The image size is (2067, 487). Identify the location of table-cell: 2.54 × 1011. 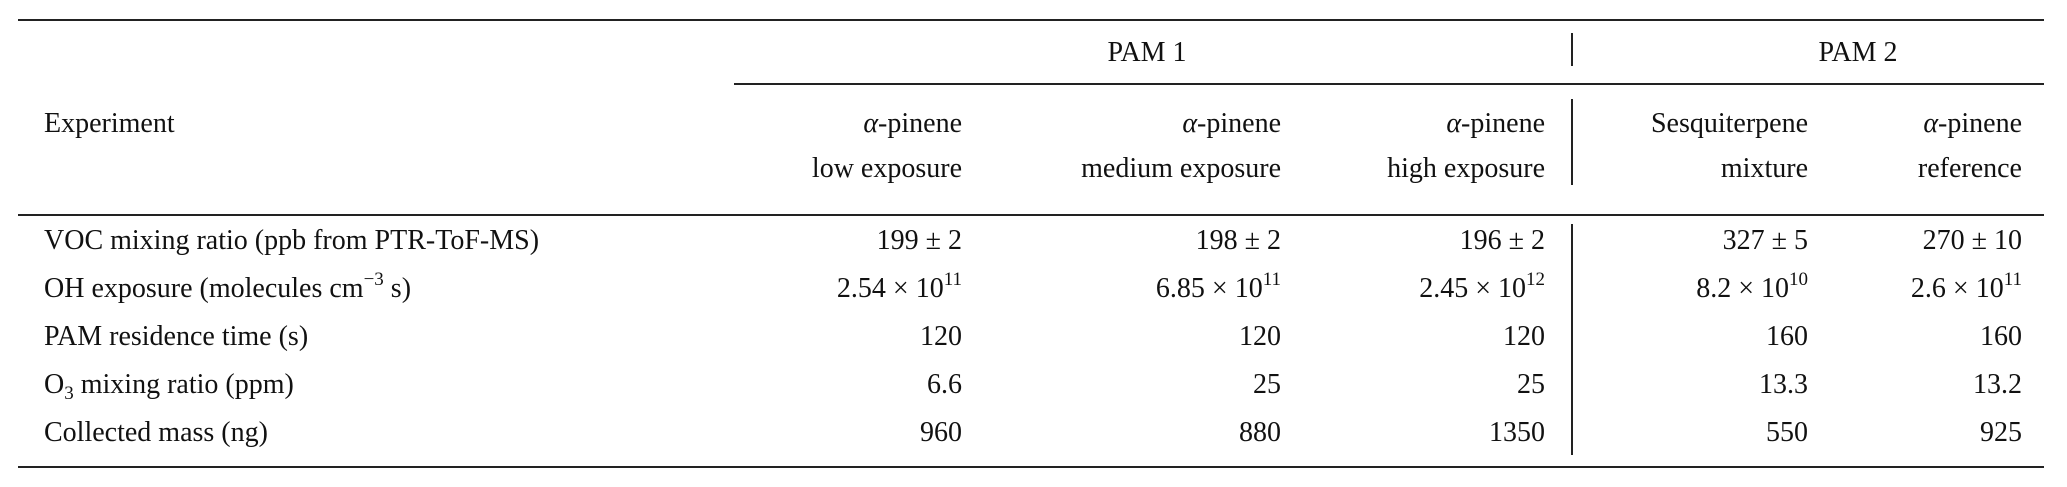
(899, 290).